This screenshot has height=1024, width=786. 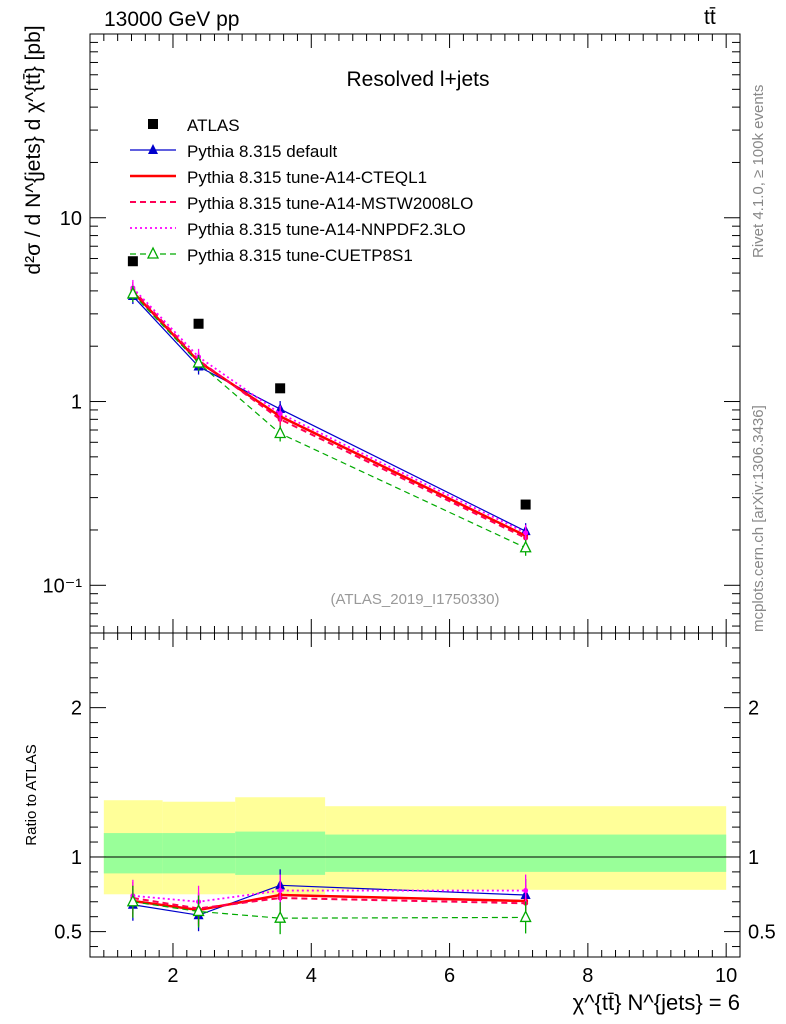 I want to click on x-tick-label: 4, so click(x=311, y=976).